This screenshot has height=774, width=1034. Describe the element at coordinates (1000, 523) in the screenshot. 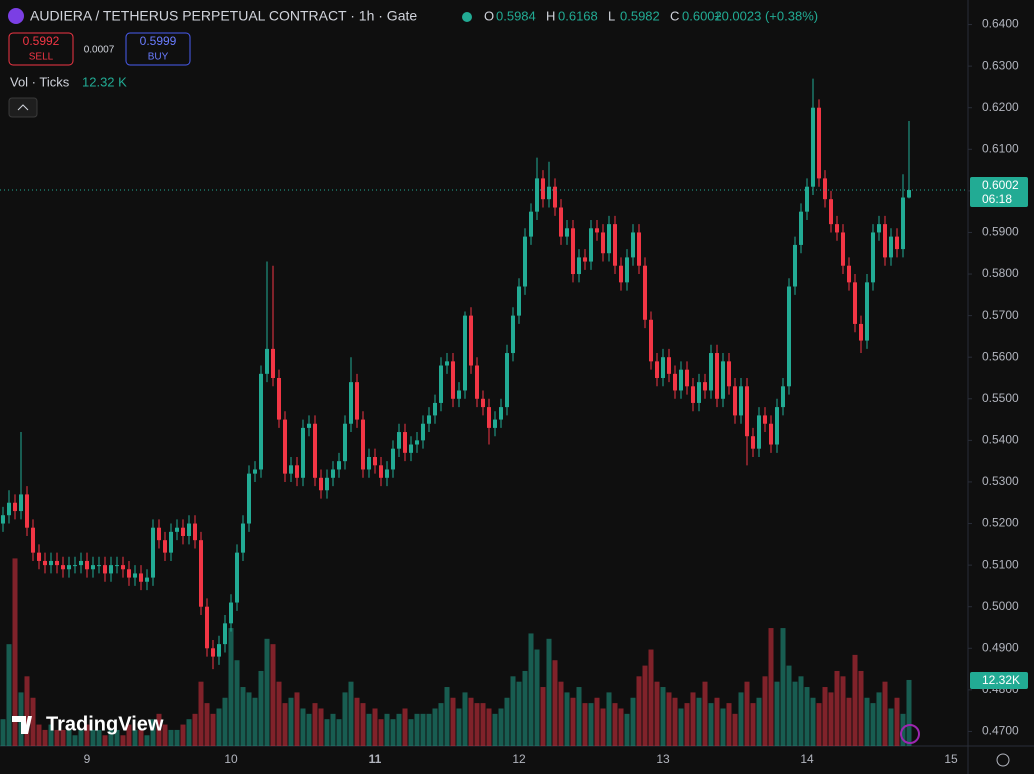

I see `y-tick-label: 0.5200` at that location.